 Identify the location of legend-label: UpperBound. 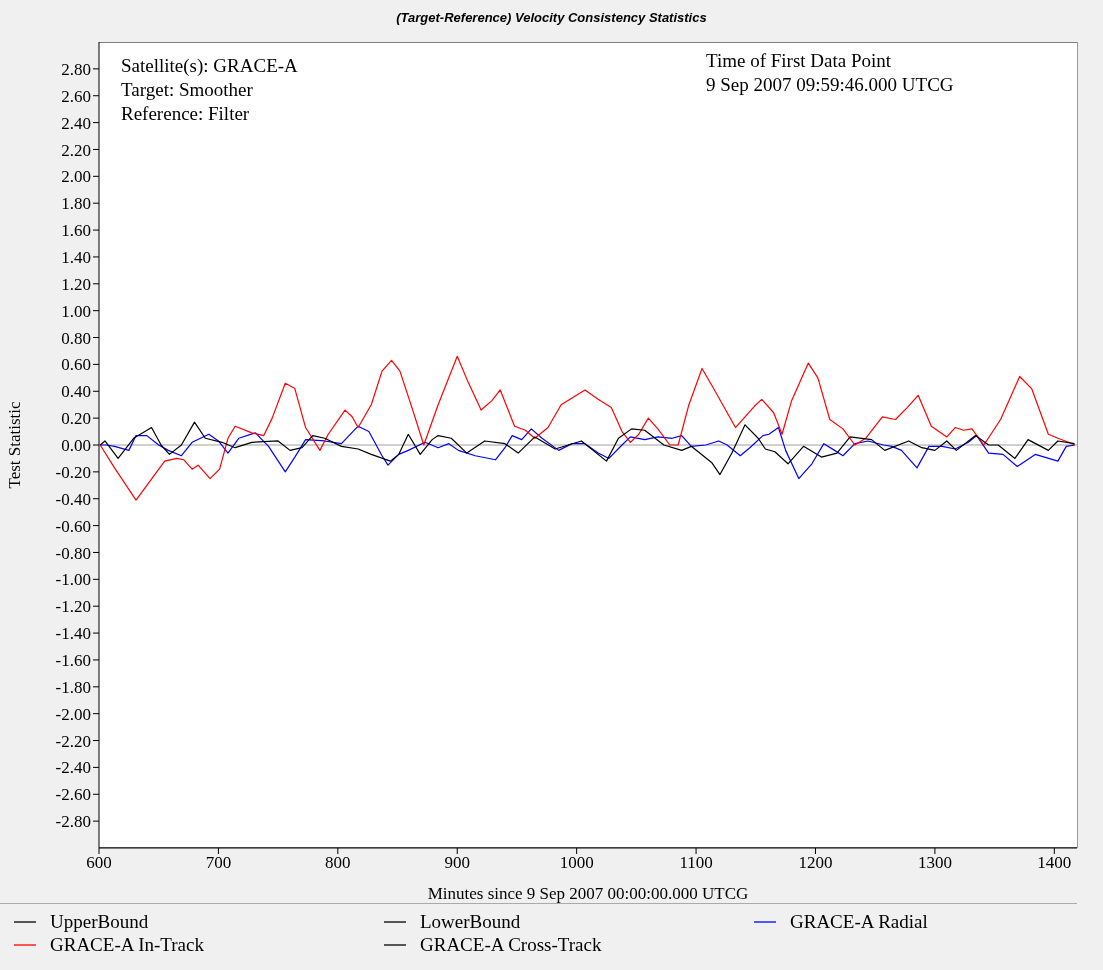
(99, 921).